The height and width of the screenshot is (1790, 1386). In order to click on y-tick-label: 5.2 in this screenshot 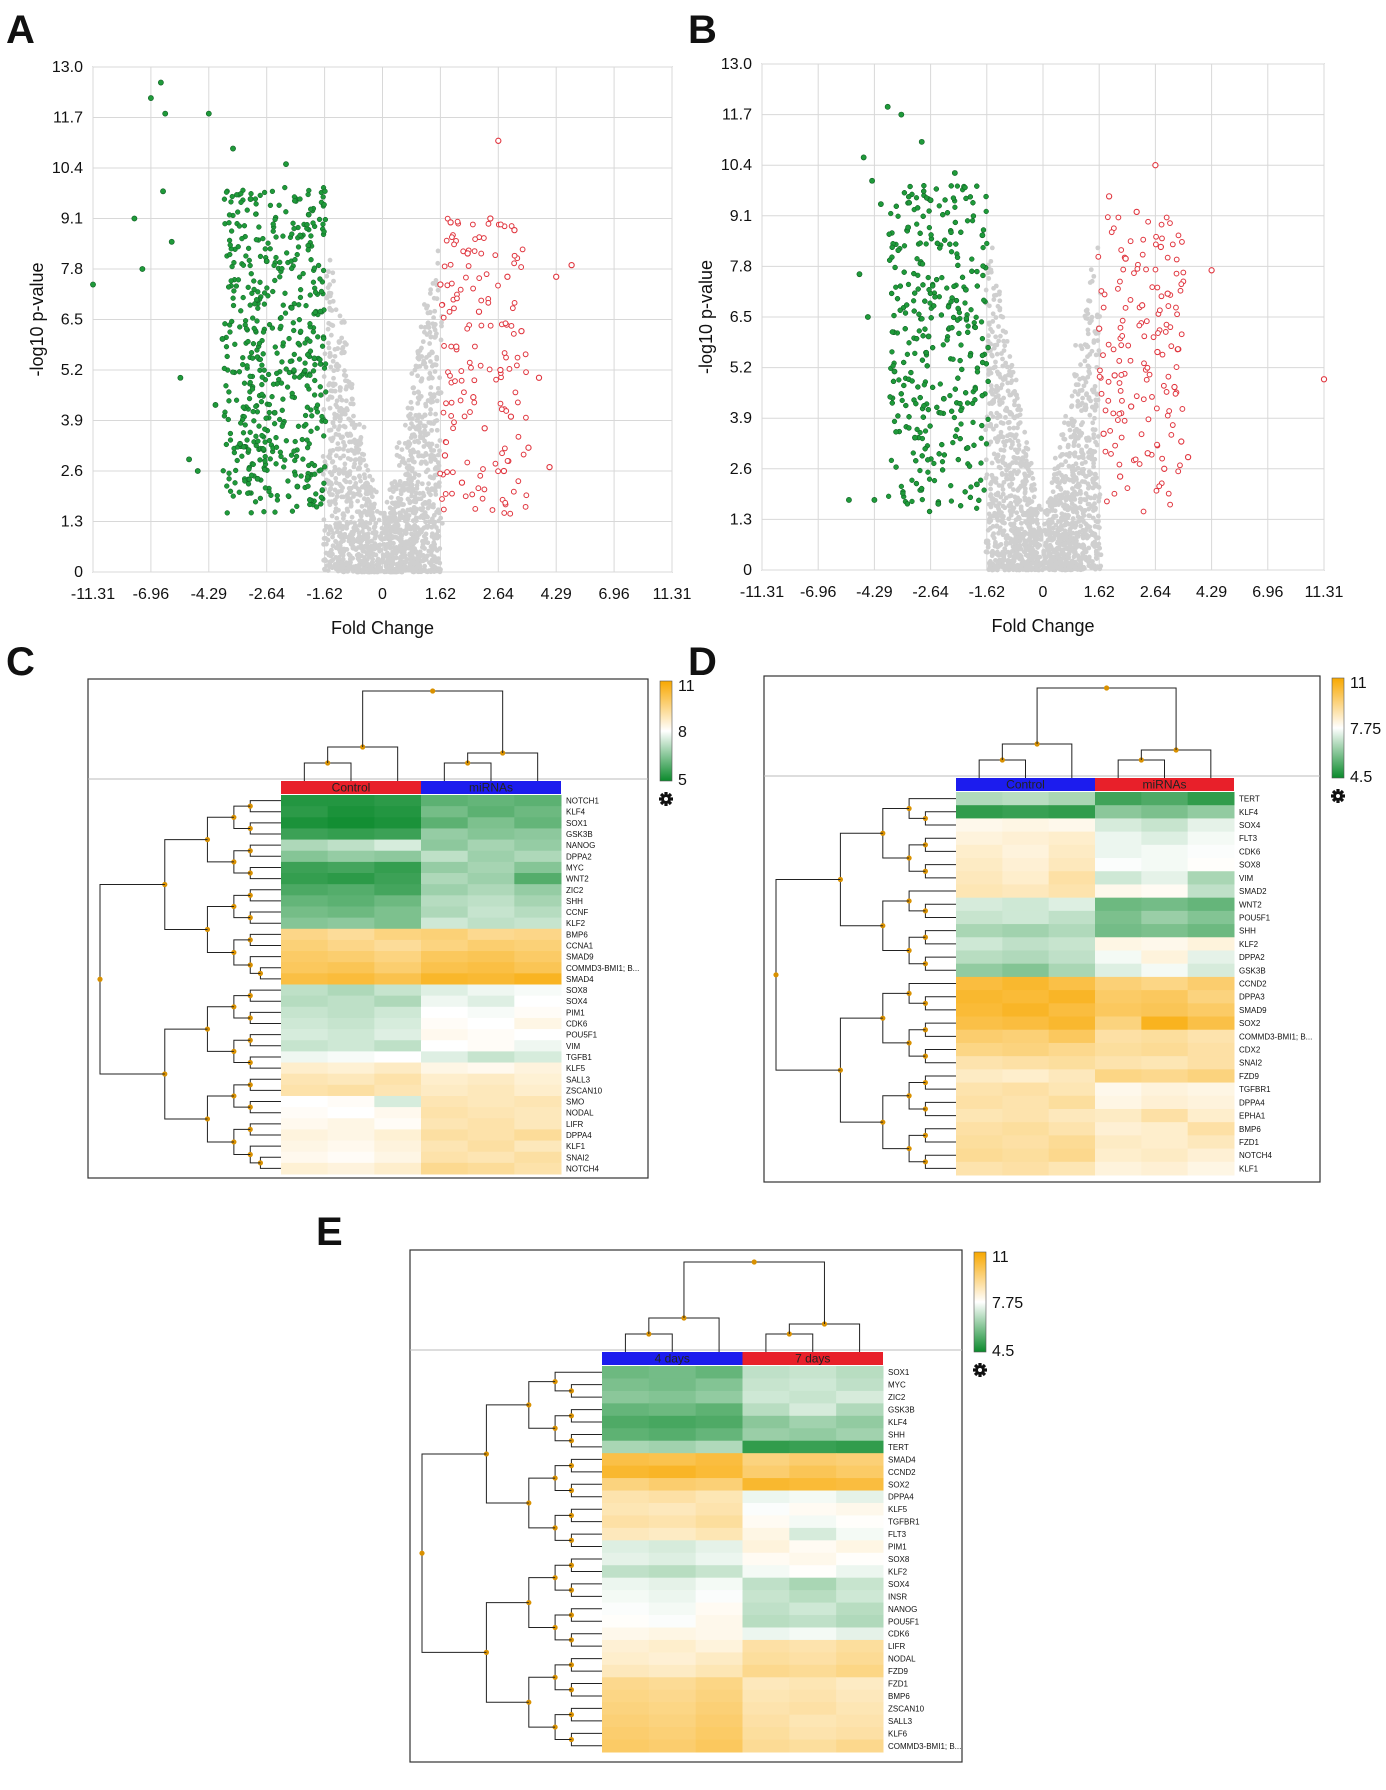, I will do `click(72, 370)`.